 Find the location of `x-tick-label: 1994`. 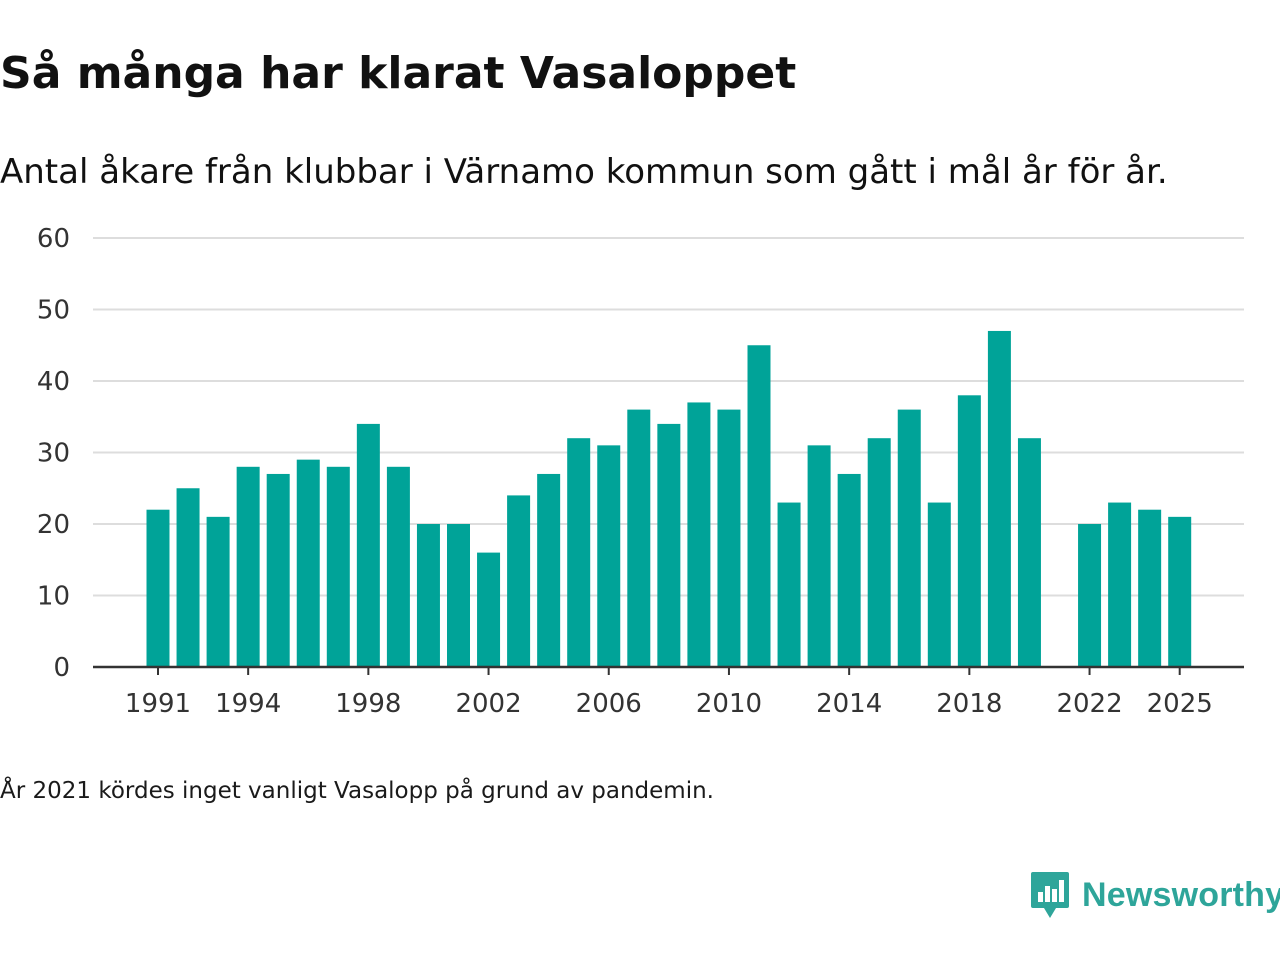

x-tick-label: 1994 is located at coordinates (248, 704).